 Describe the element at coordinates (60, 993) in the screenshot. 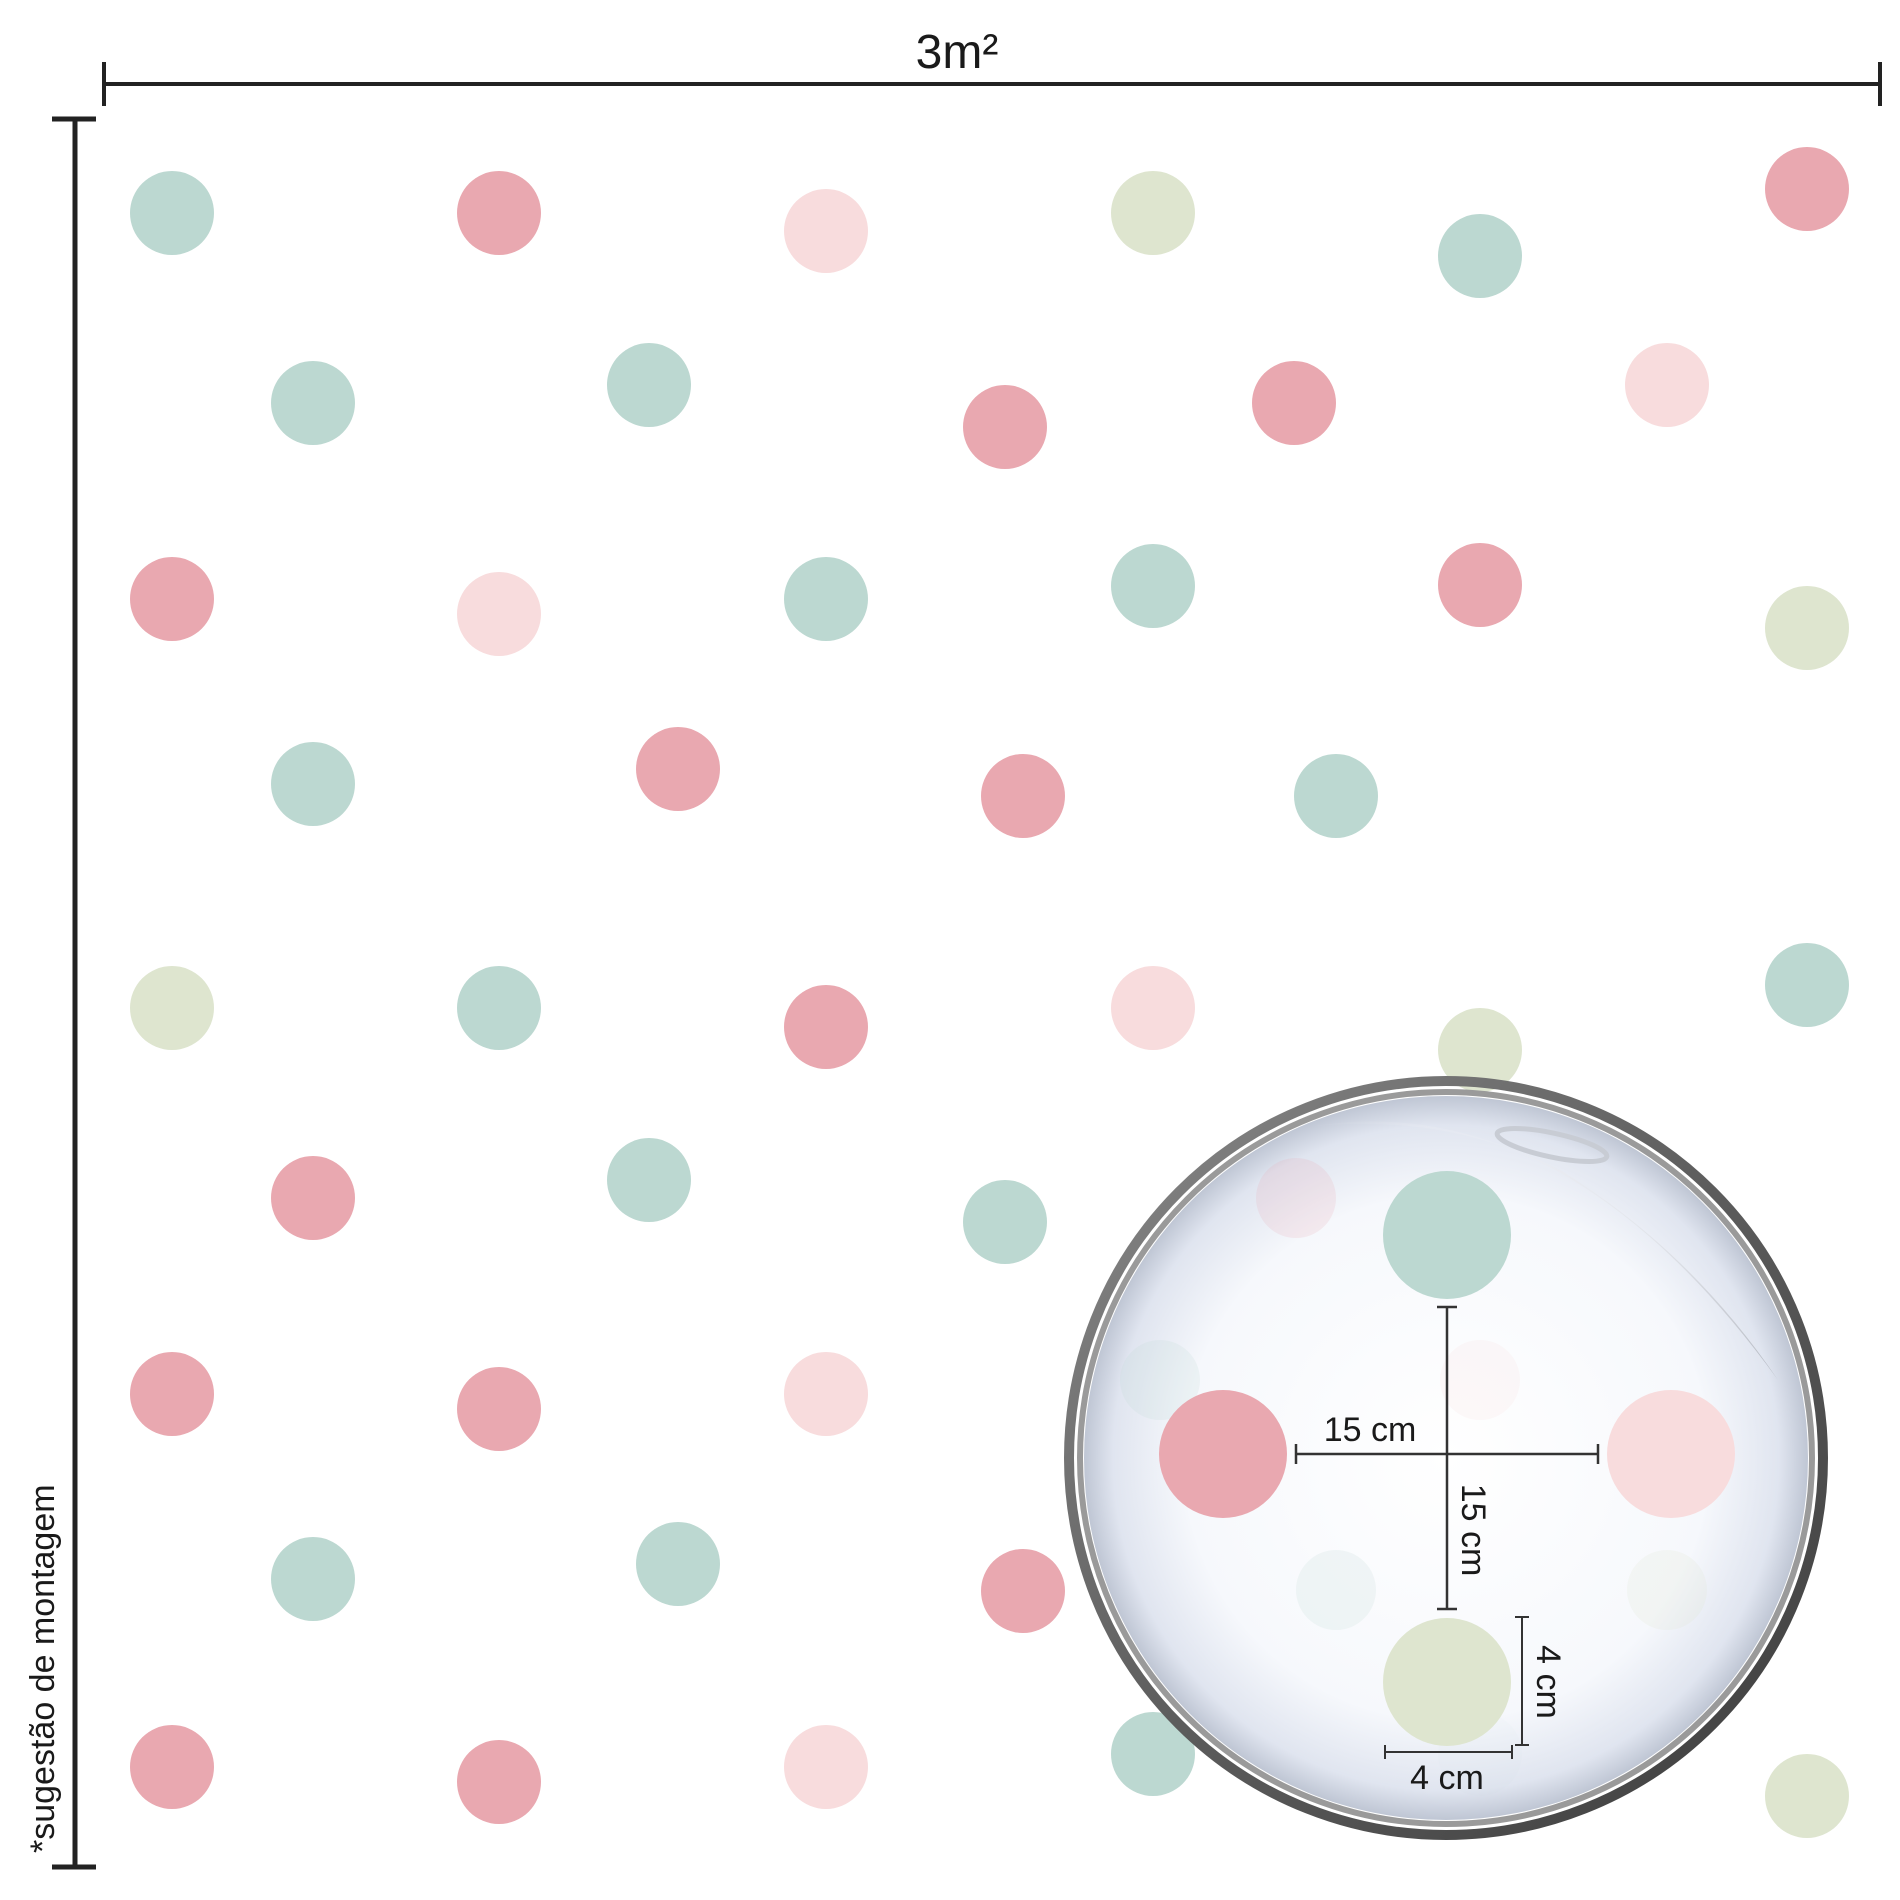

I see `height-dimension: *sugestão de montagem` at that location.